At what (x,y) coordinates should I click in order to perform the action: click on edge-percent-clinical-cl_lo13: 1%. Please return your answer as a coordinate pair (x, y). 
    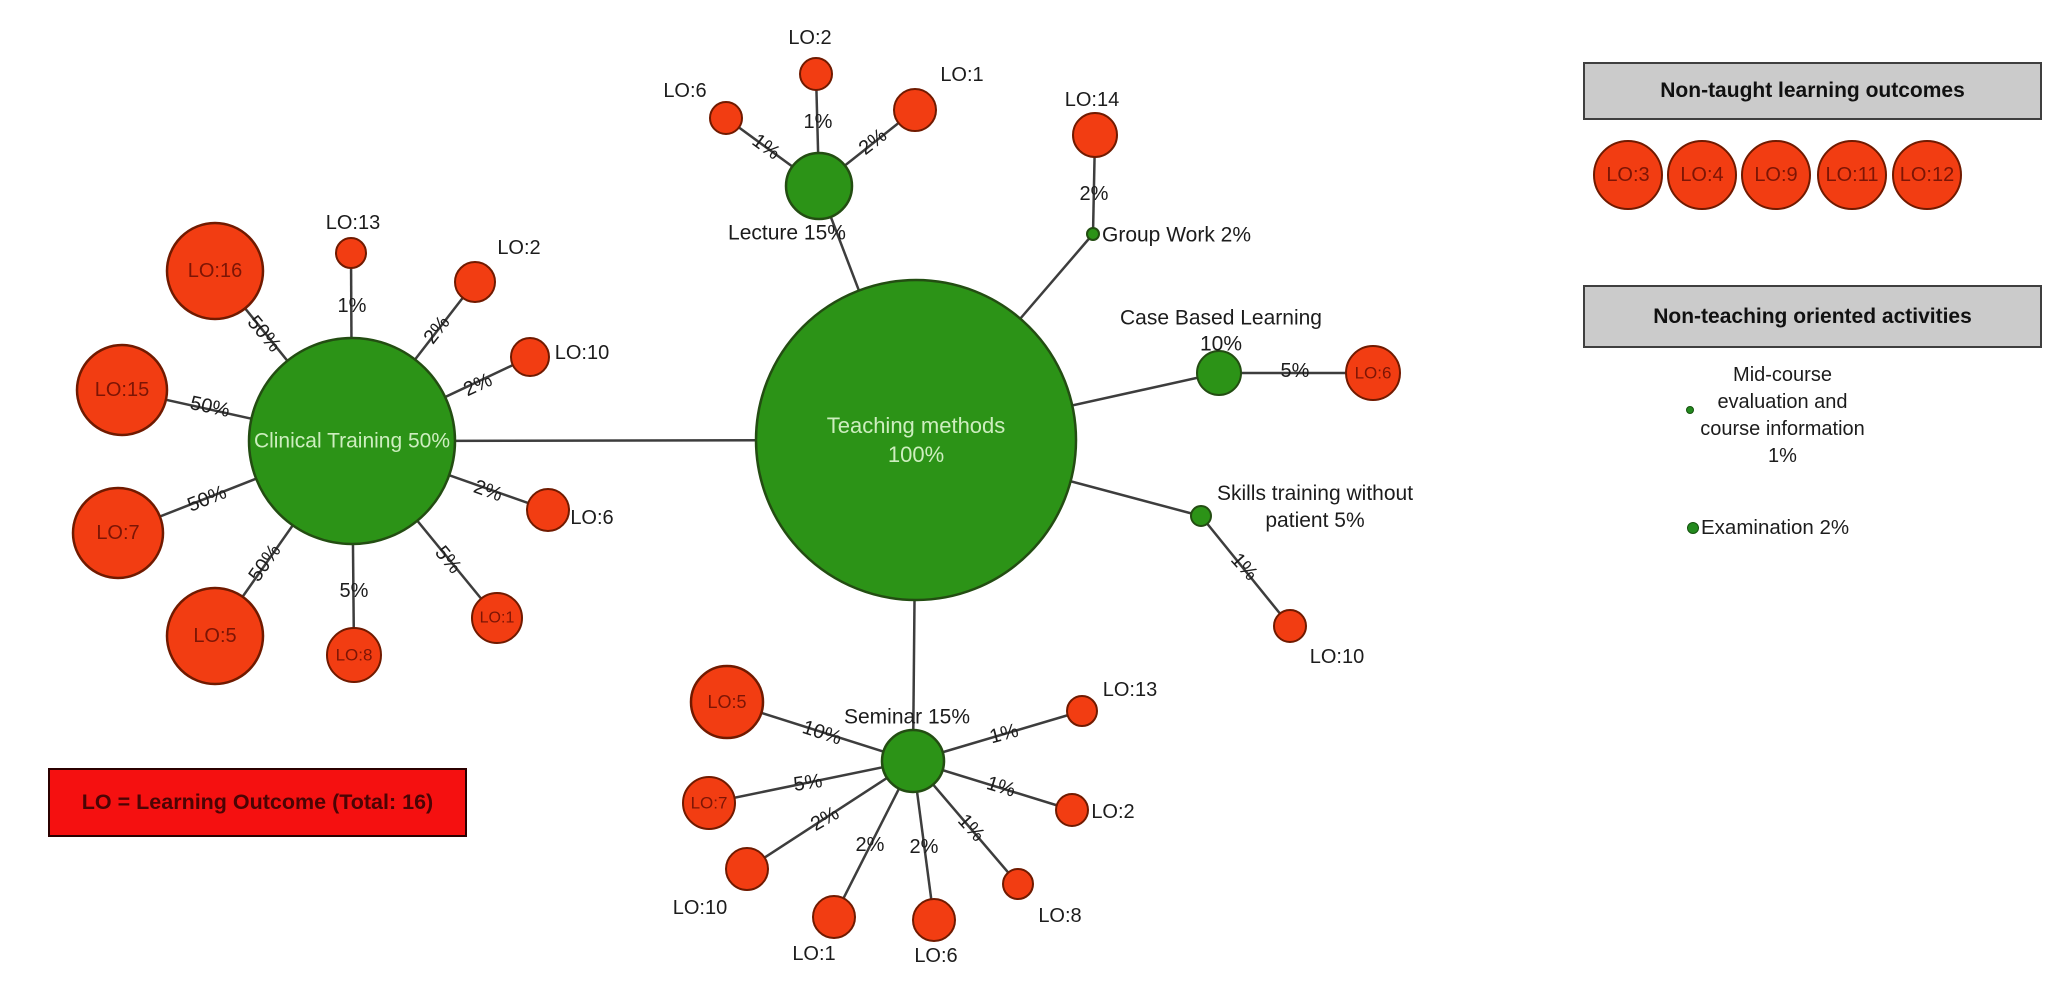
    Looking at the image, I should click on (352, 306).